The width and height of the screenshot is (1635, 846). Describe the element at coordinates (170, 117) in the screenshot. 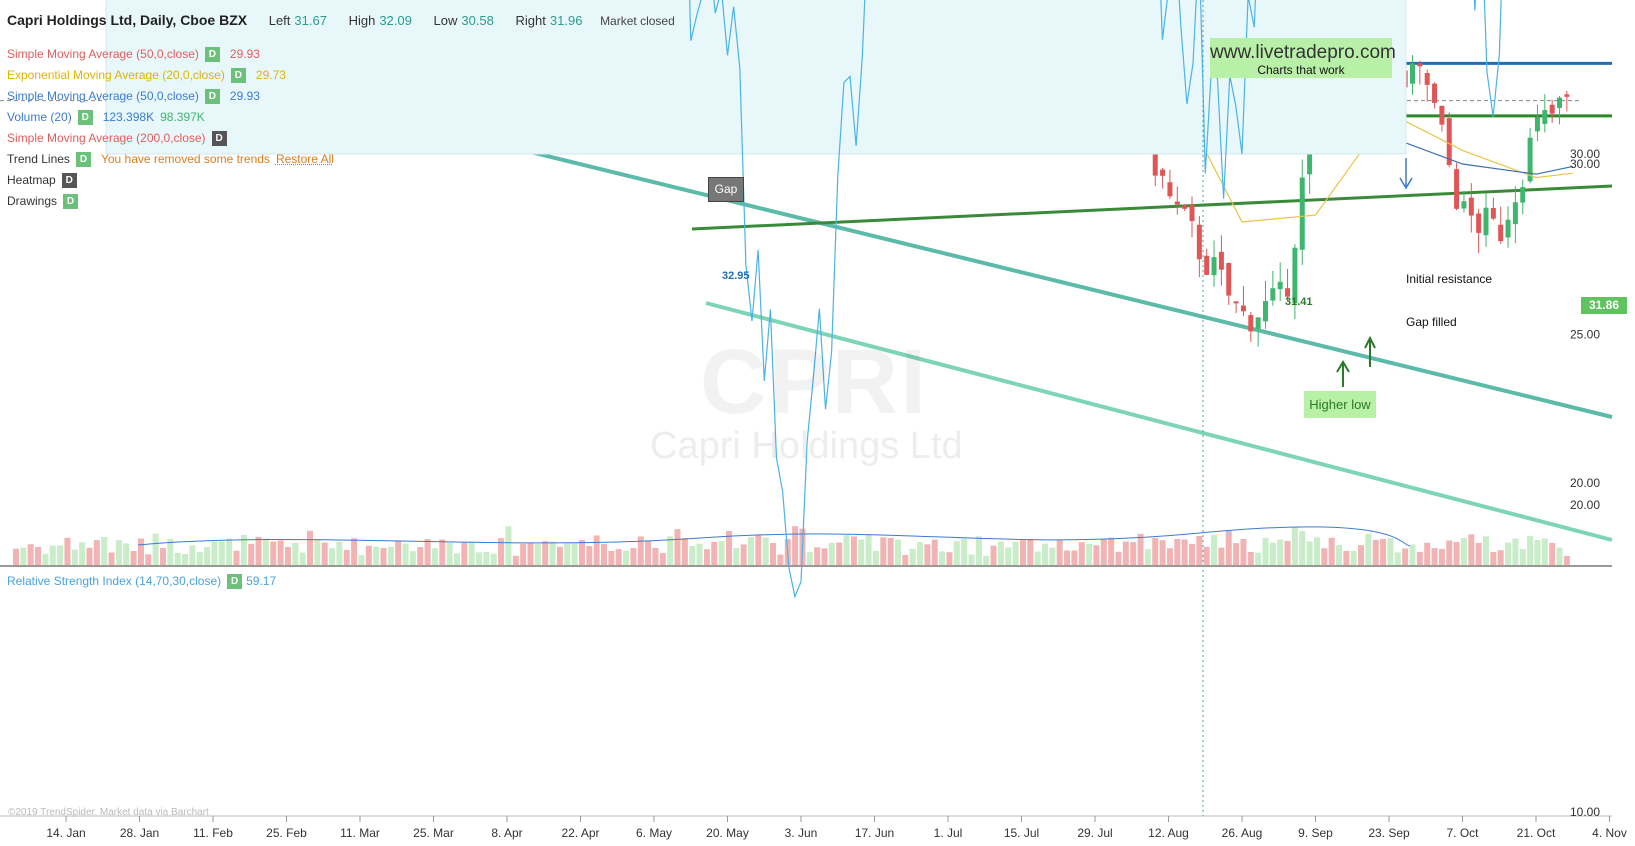

I see `indicator-volume: Volume (20) D 123.398K 98.397K` at that location.